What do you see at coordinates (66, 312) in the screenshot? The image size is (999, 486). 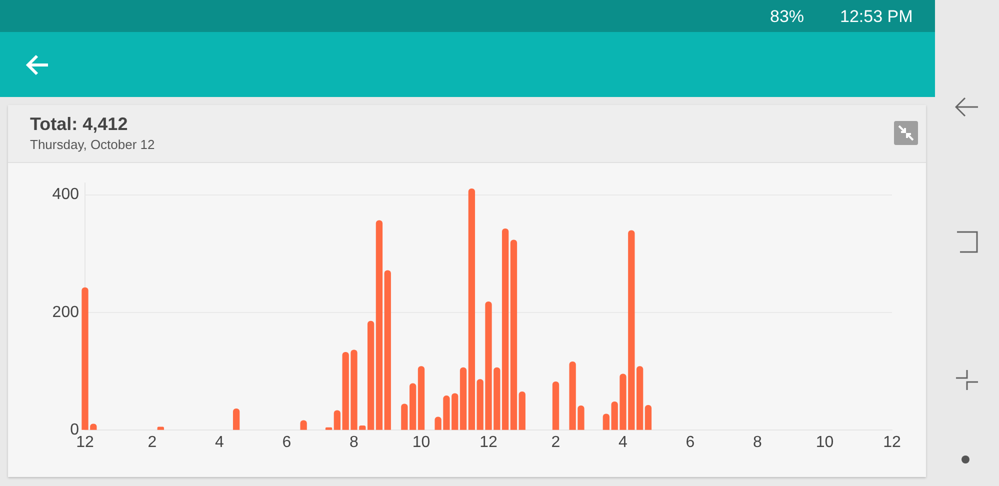 I see `y-tick-label: 200` at bounding box center [66, 312].